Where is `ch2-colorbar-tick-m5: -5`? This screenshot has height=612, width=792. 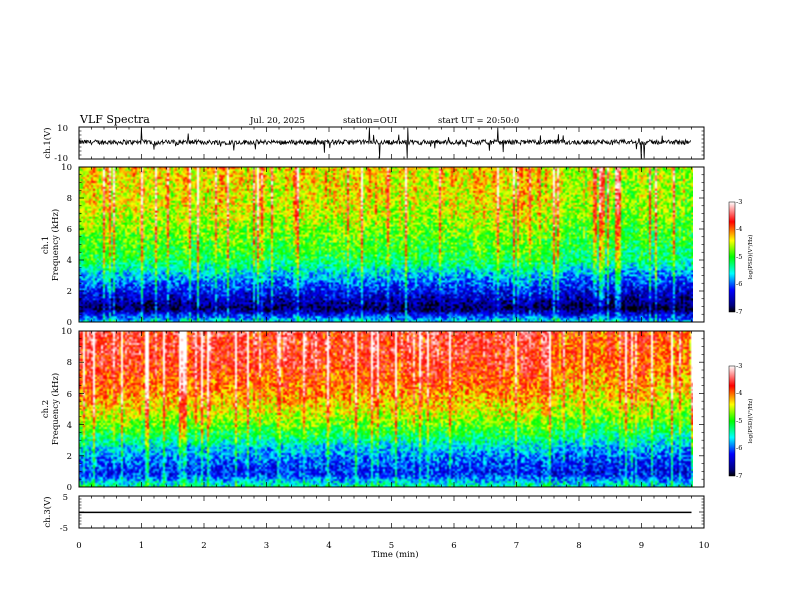 ch2-colorbar-tick-m5: -5 is located at coordinates (739, 421).